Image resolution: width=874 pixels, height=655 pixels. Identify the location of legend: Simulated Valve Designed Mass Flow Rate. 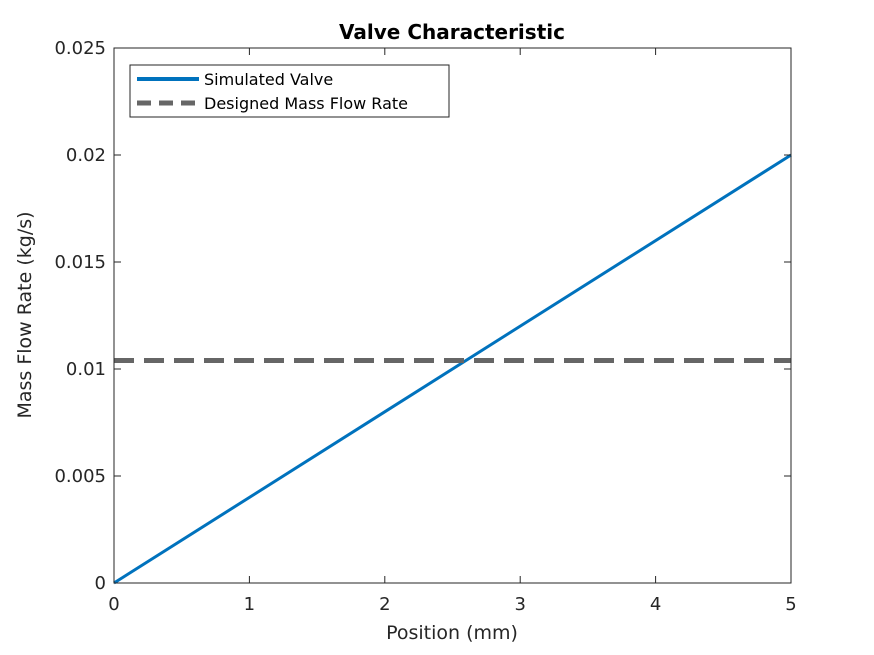
(289, 91).